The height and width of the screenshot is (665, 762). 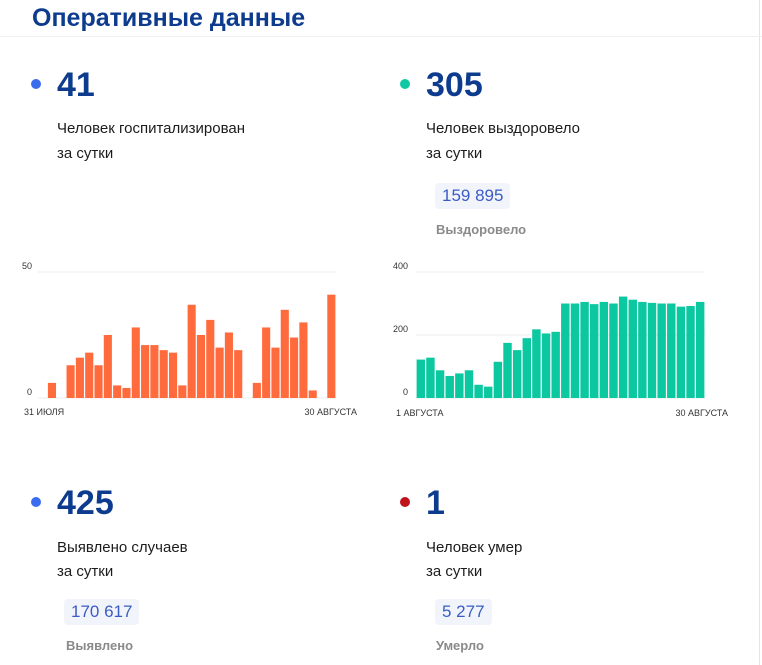 I want to click on cases-label-line2: за сутки, so click(x=85, y=571).